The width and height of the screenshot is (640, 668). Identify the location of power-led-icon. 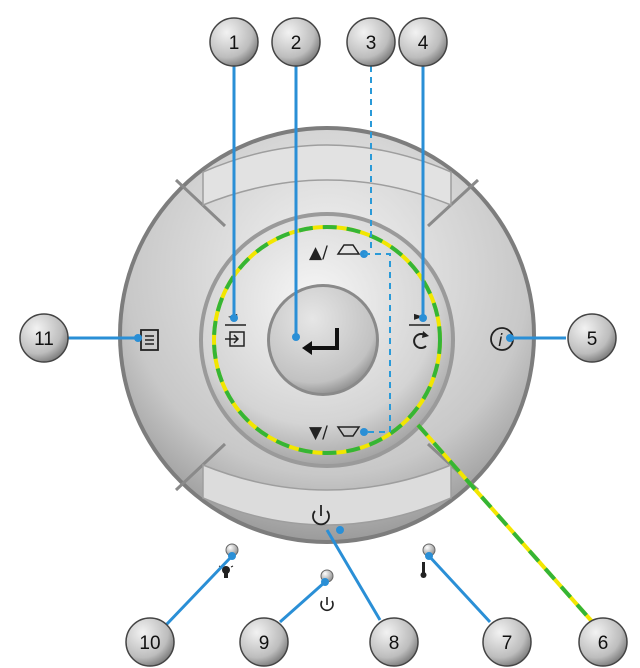
(327, 604).